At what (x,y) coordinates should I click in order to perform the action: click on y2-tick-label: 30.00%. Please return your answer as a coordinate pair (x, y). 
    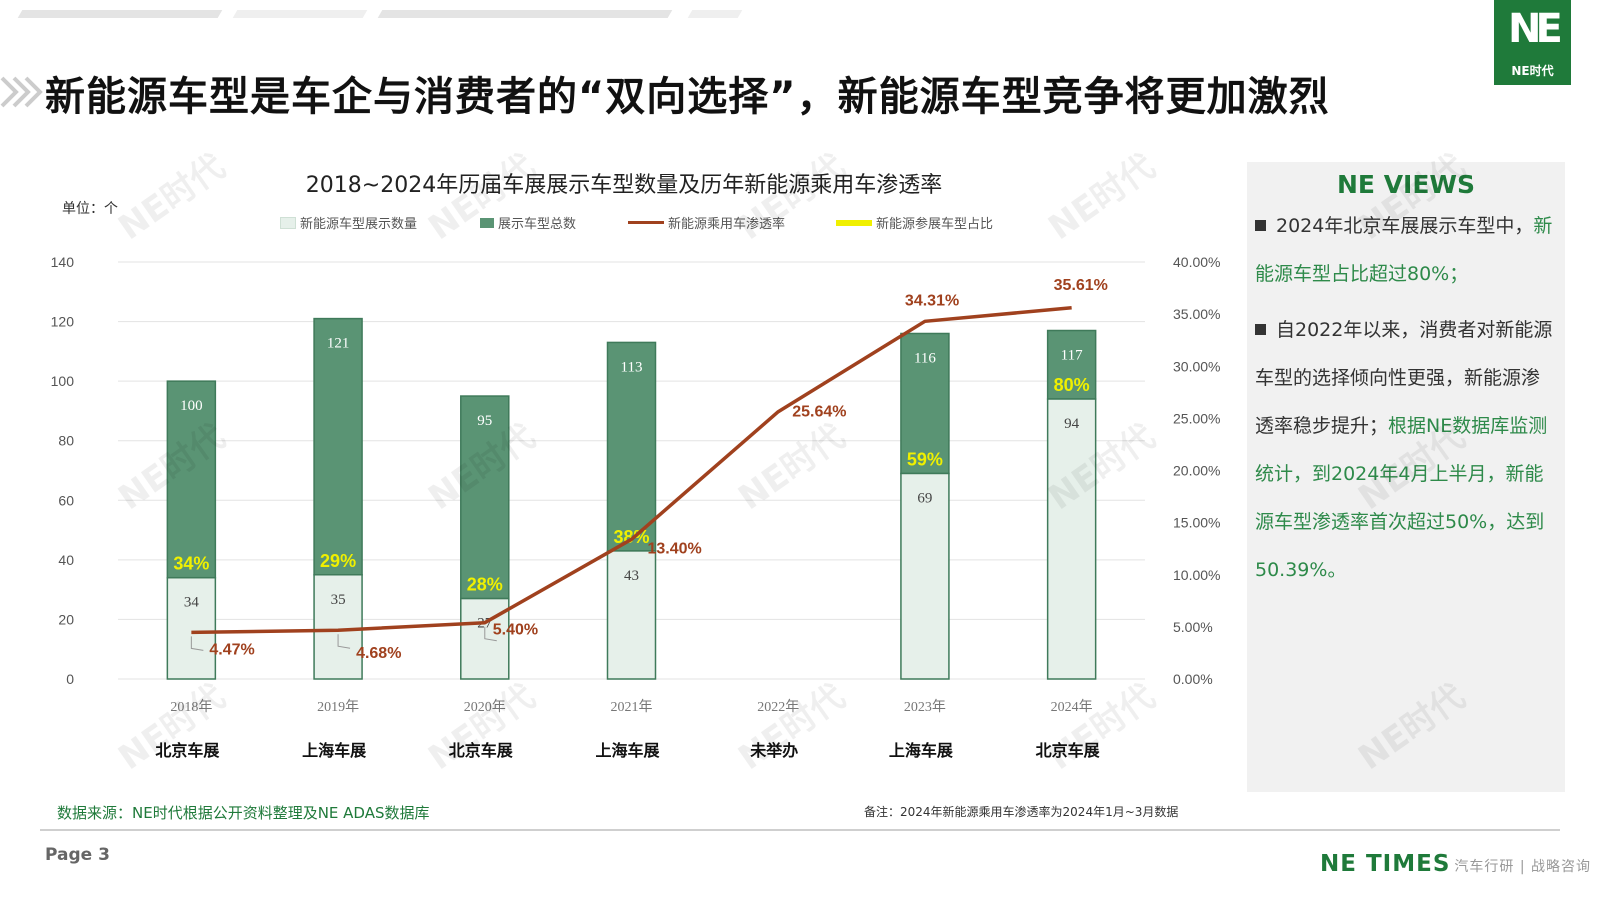
    Looking at the image, I should click on (1196, 366).